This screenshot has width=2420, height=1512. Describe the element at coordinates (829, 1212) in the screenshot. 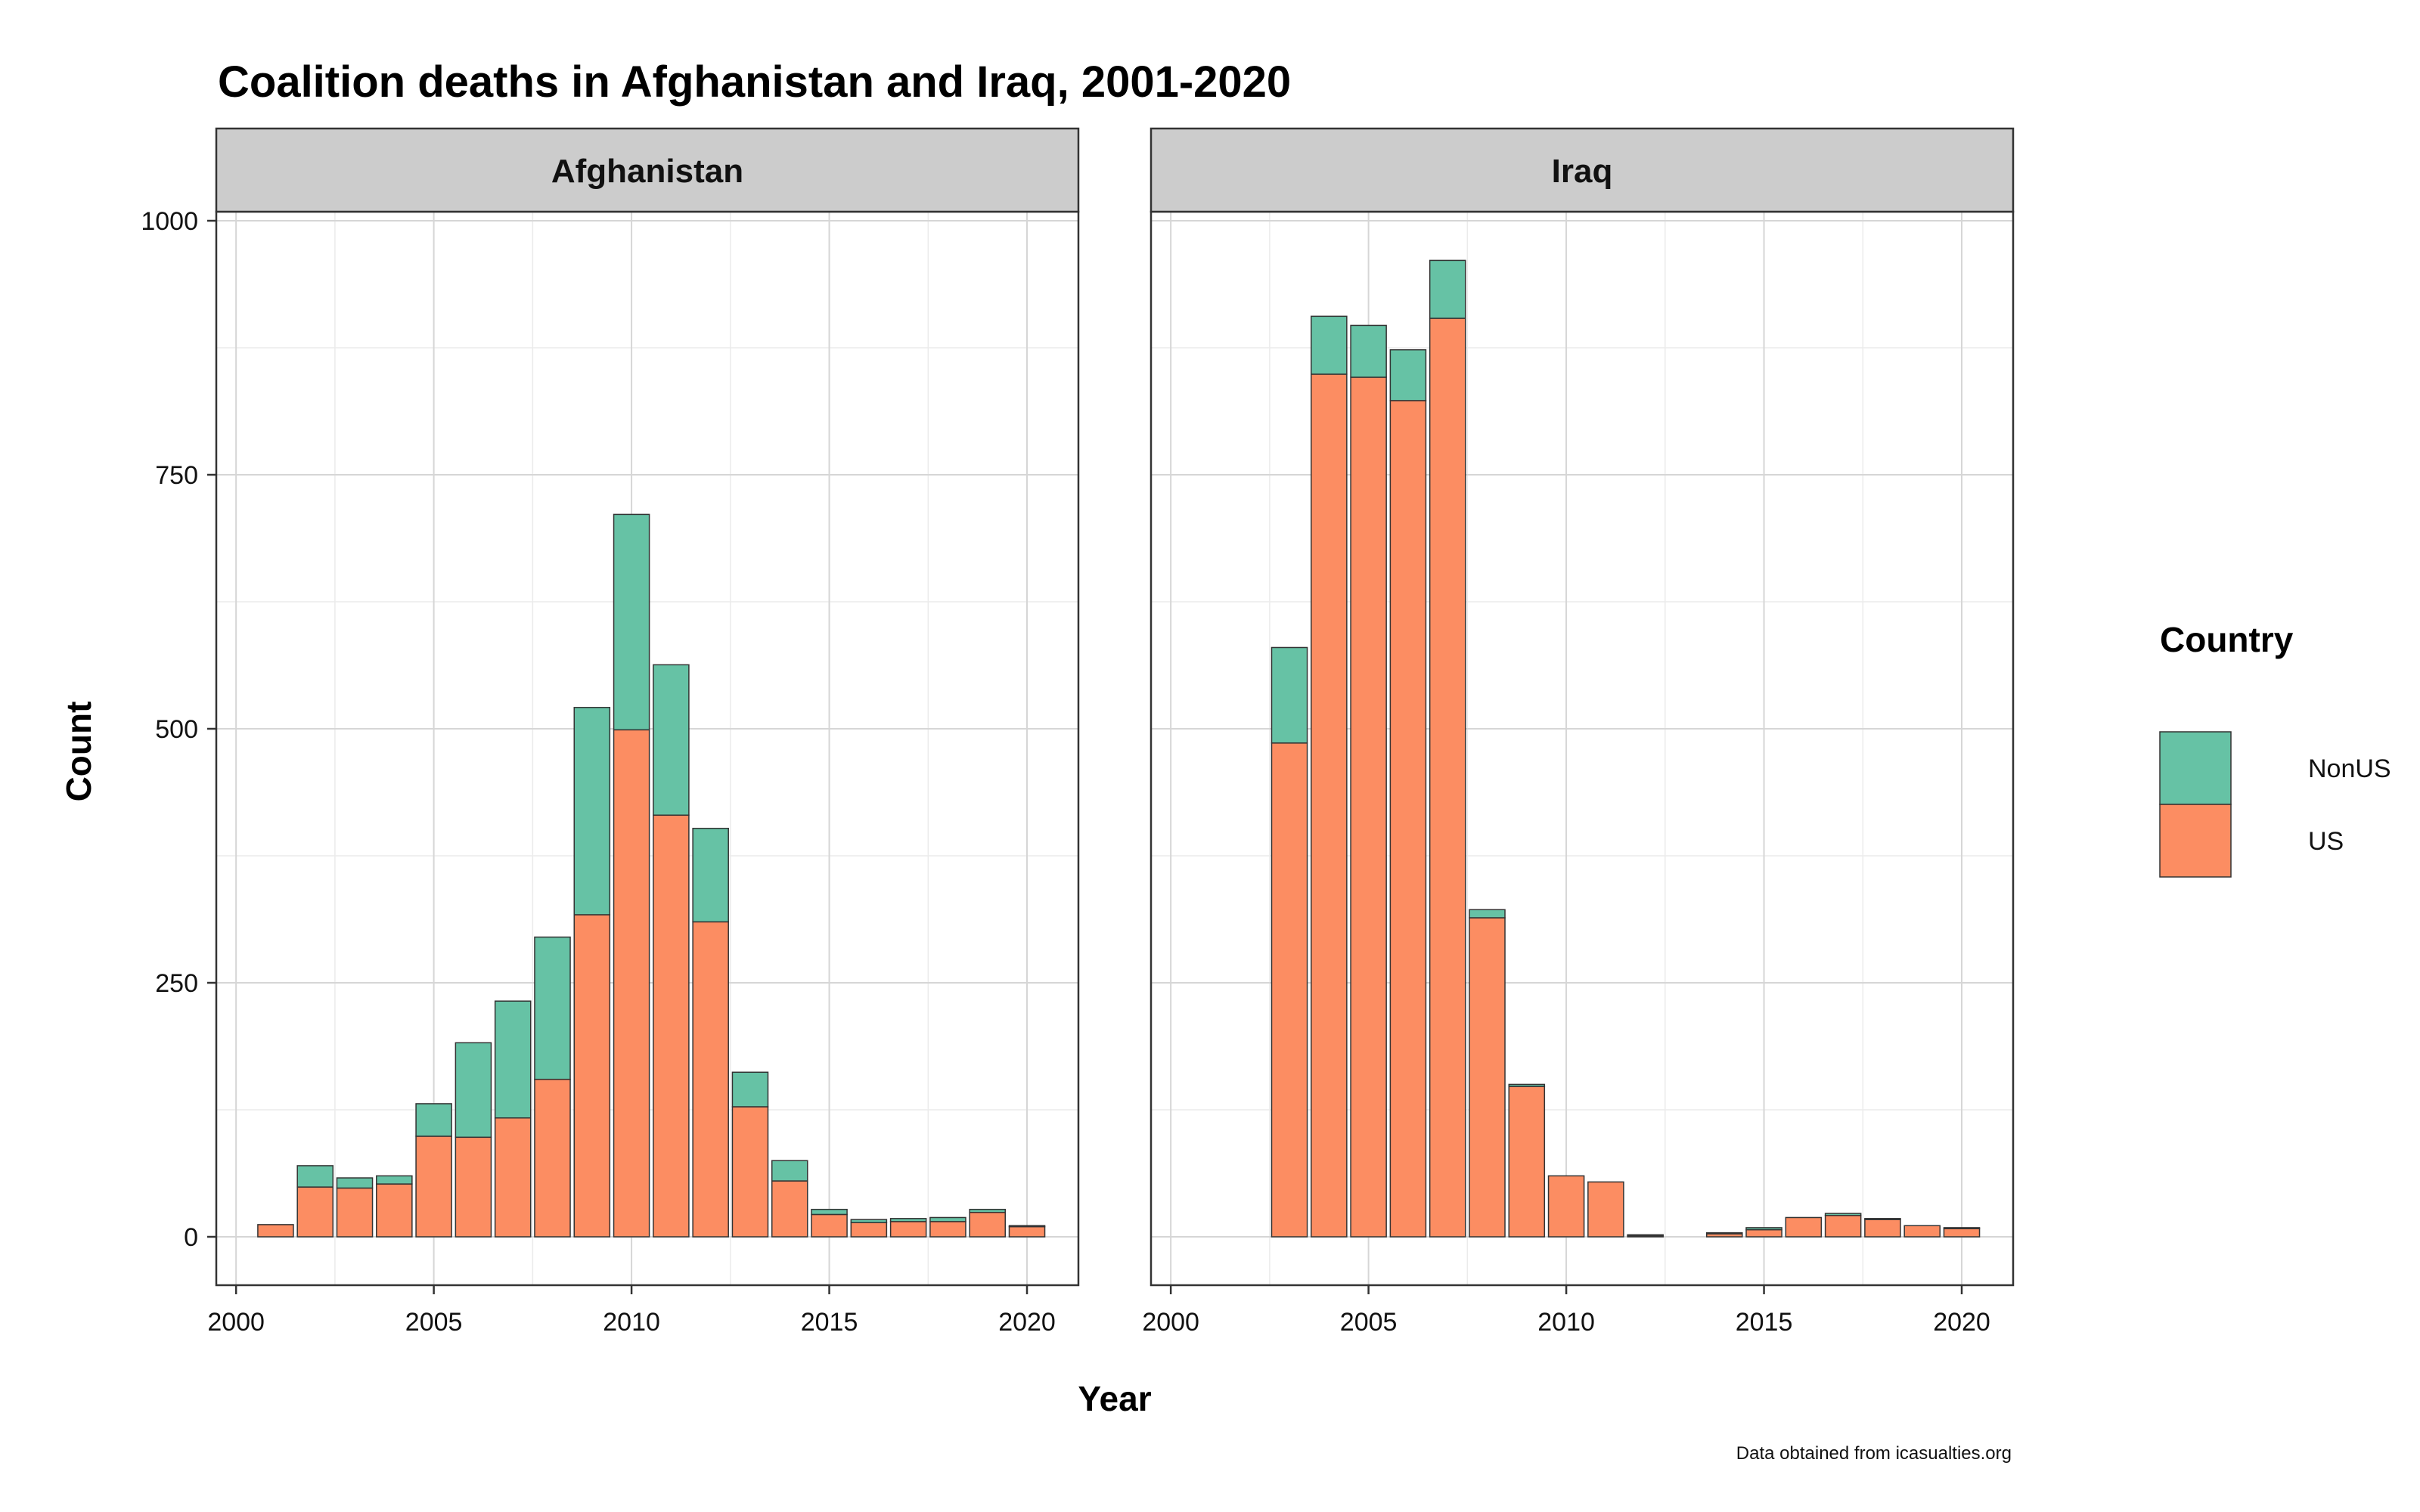

I see `bar-nonus-afghanistan-2015` at that location.